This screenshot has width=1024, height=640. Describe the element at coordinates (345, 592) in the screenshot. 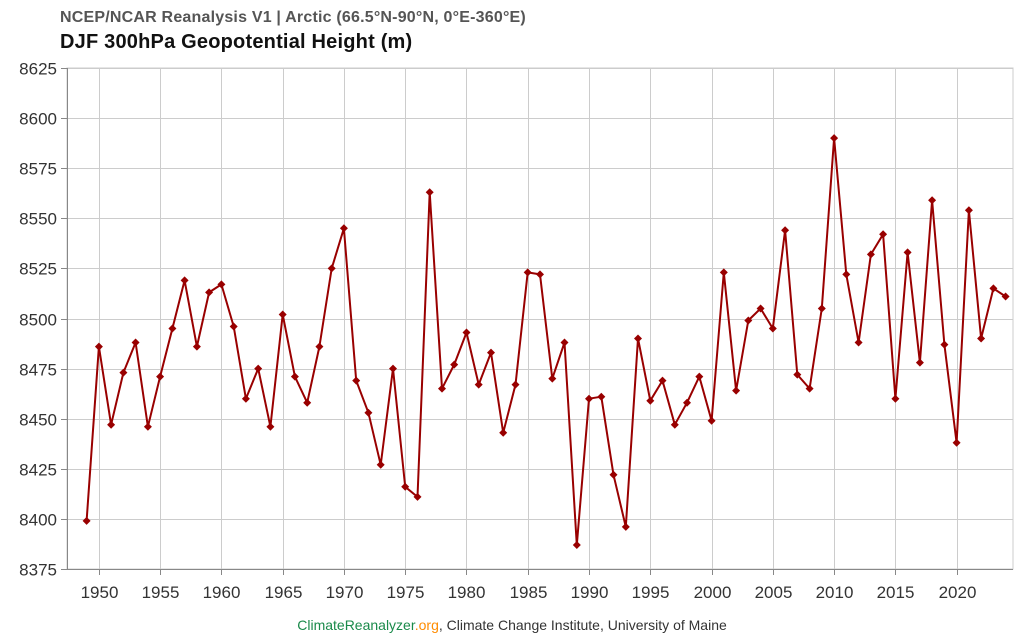

I see `x-tick-label: 1970` at that location.